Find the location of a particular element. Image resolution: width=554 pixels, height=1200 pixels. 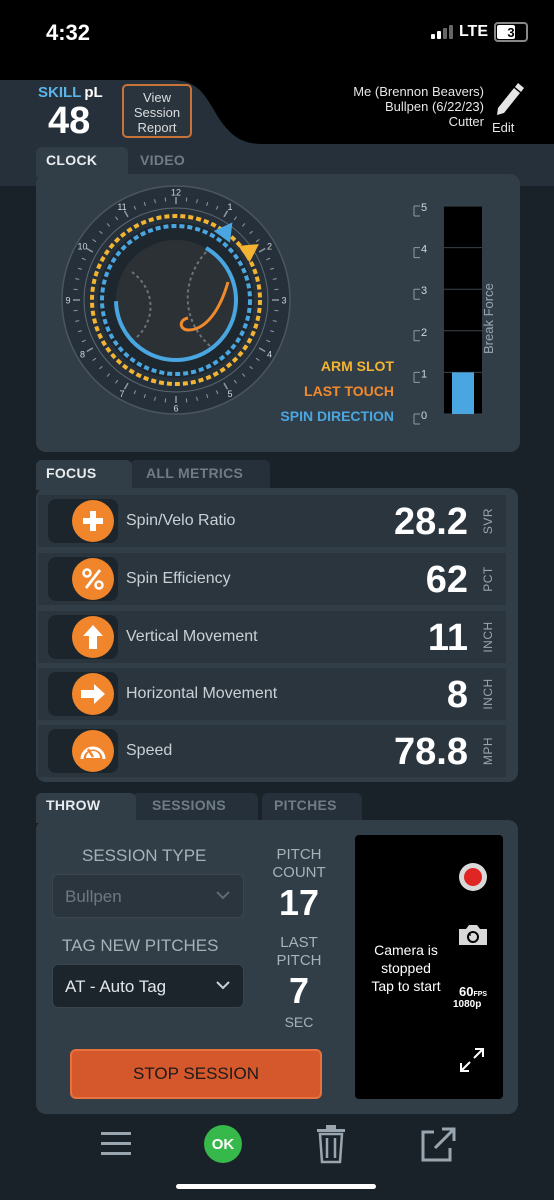

skill-label: SKILL pL is located at coordinates (70, 92).